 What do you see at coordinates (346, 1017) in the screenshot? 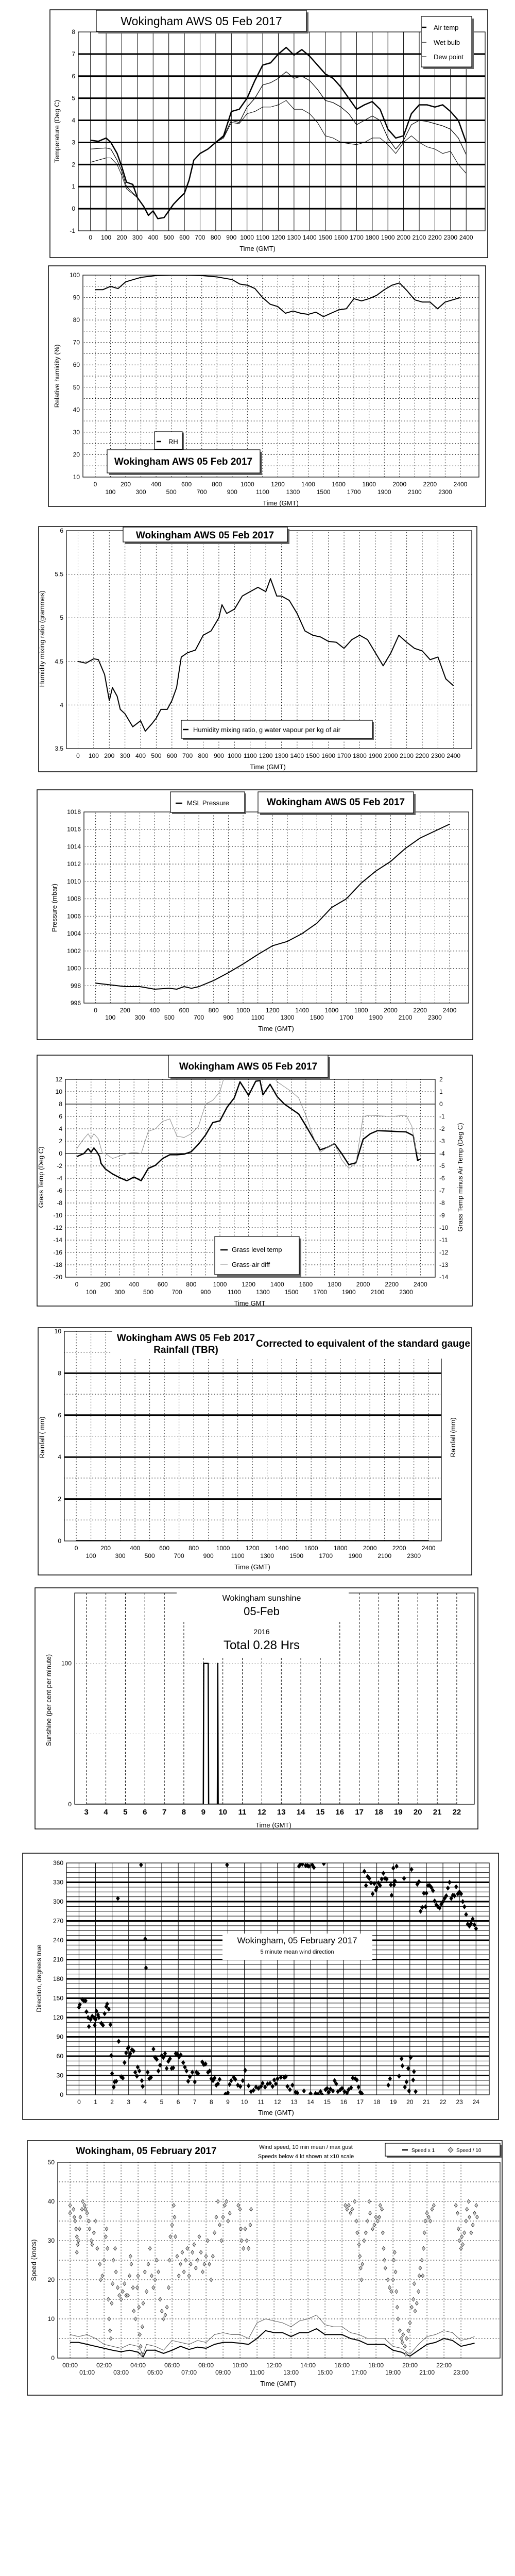
I see `x-tick-label: 1700` at bounding box center [346, 1017].